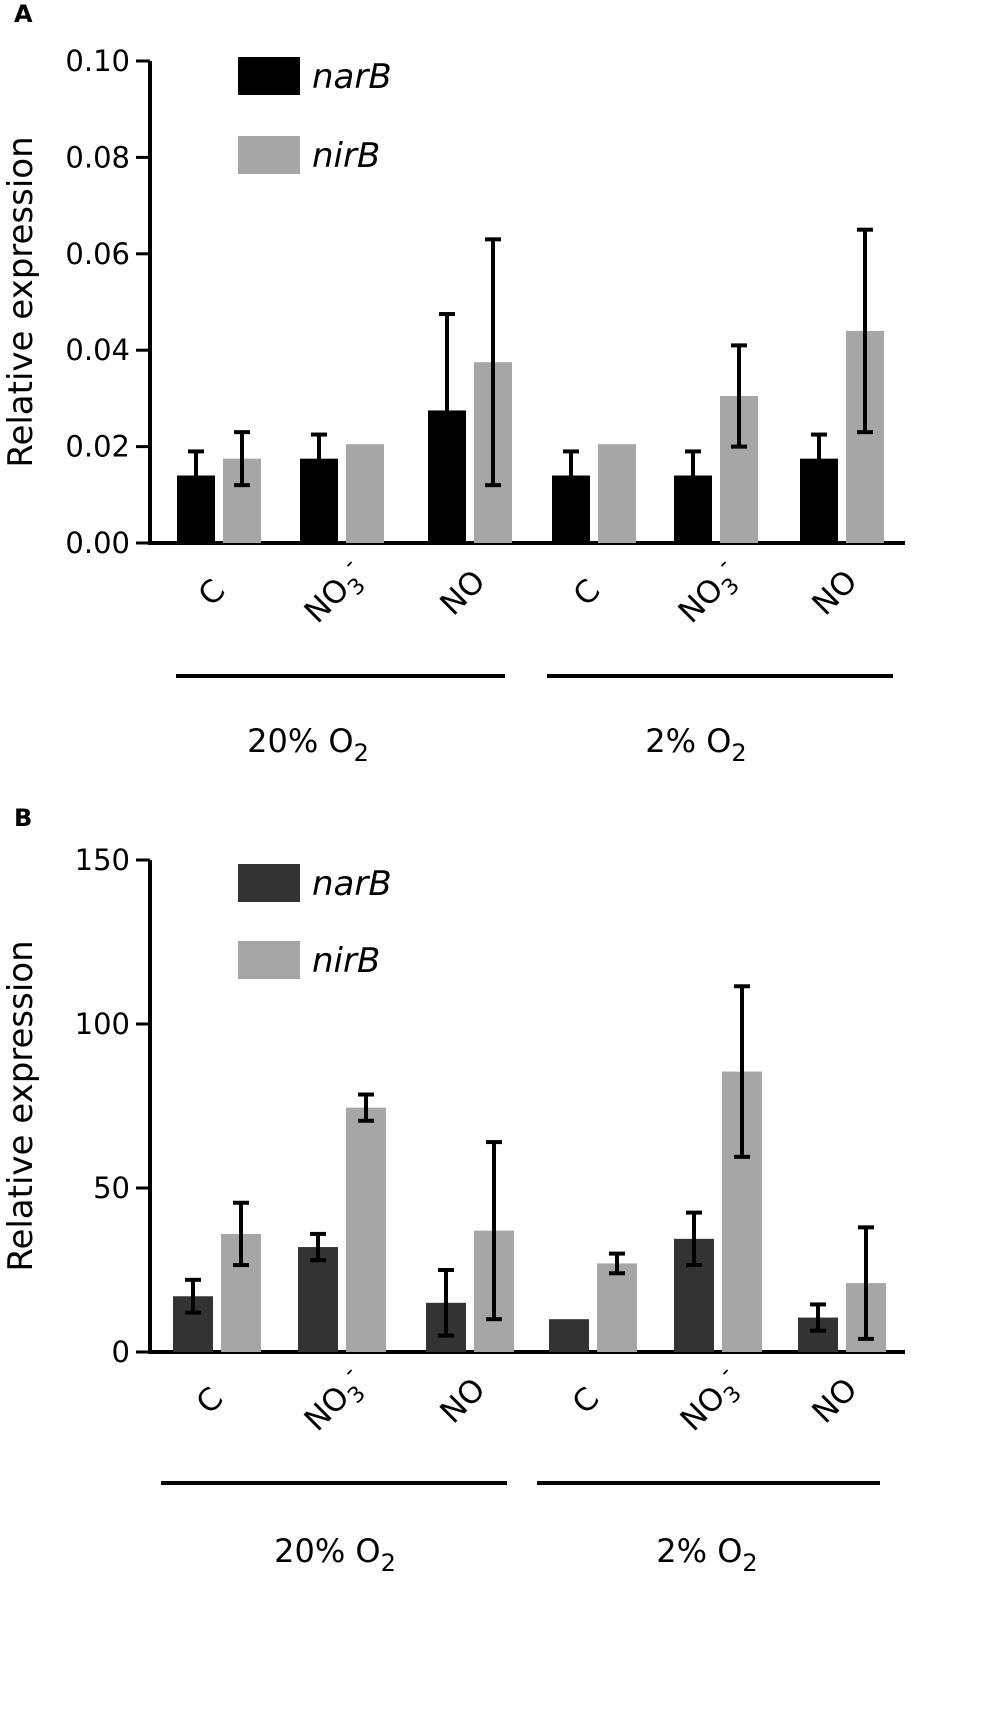  I want to click on y-tick-label: 0, so click(121, 1352).